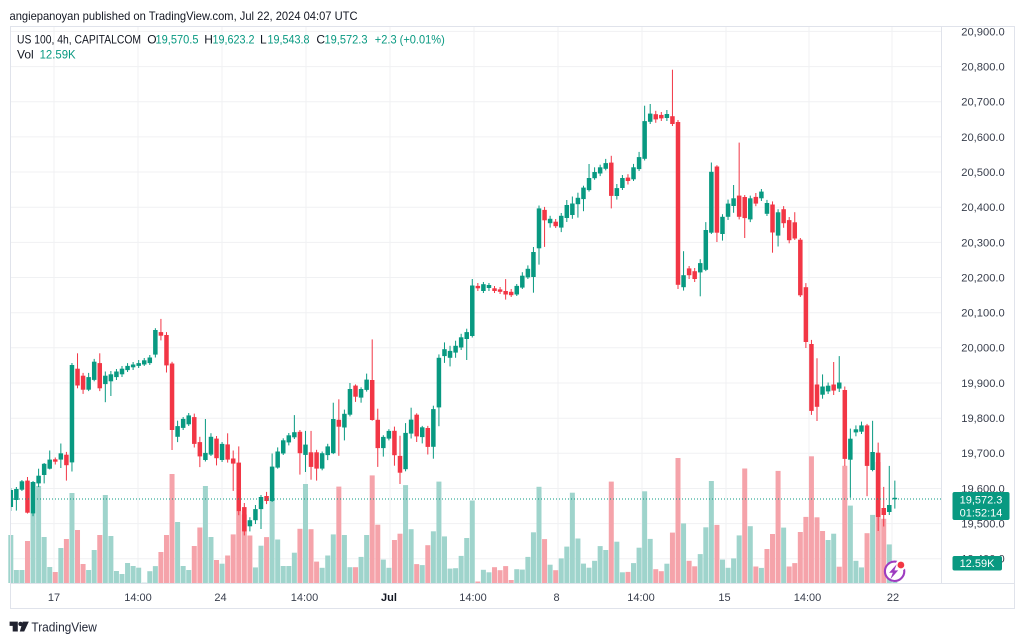 Image resolution: width=1024 pixels, height=643 pixels. Describe the element at coordinates (320, 39) in the screenshot. I see `svg-text: C` at that location.